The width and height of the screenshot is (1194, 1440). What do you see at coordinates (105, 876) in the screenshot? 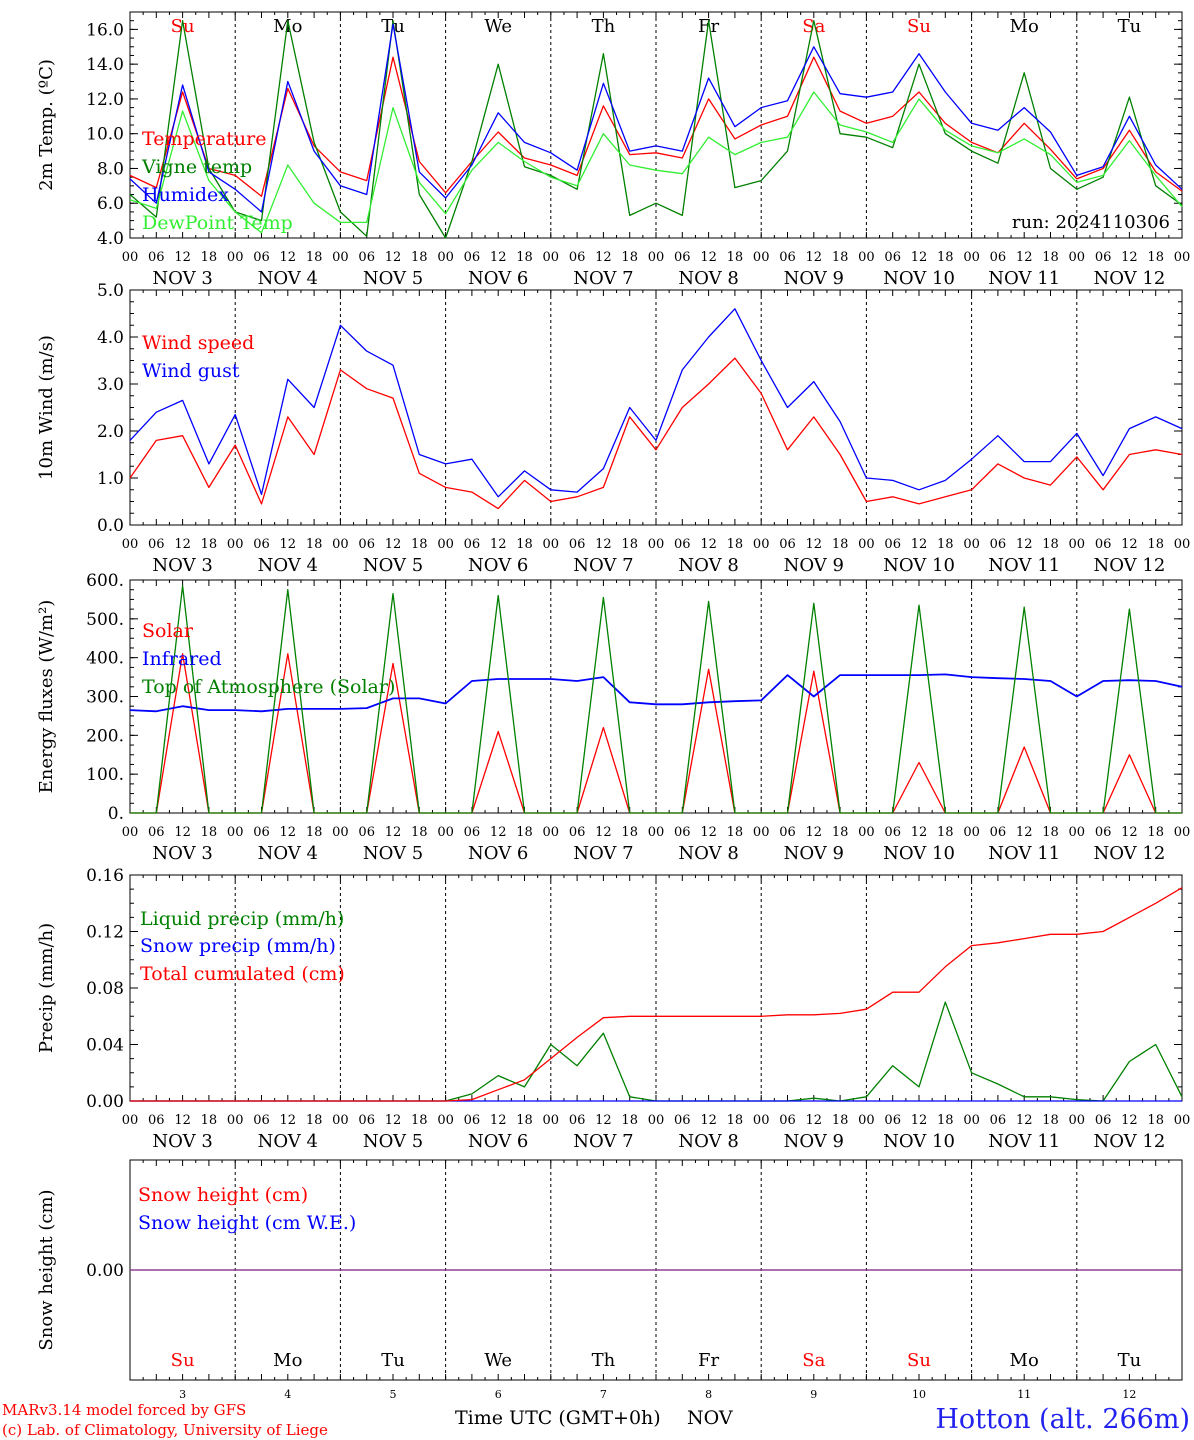
I see `y-tick-label: 0.16` at bounding box center [105, 876].